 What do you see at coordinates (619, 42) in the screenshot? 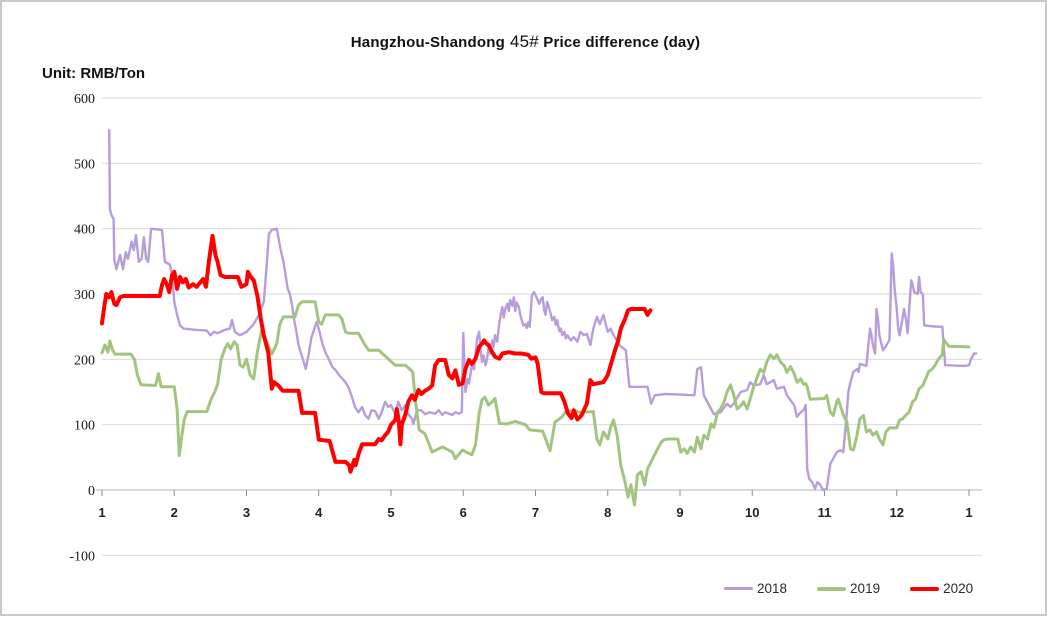
I see `chart-title-suffix: Price difference (day)` at bounding box center [619, 42].